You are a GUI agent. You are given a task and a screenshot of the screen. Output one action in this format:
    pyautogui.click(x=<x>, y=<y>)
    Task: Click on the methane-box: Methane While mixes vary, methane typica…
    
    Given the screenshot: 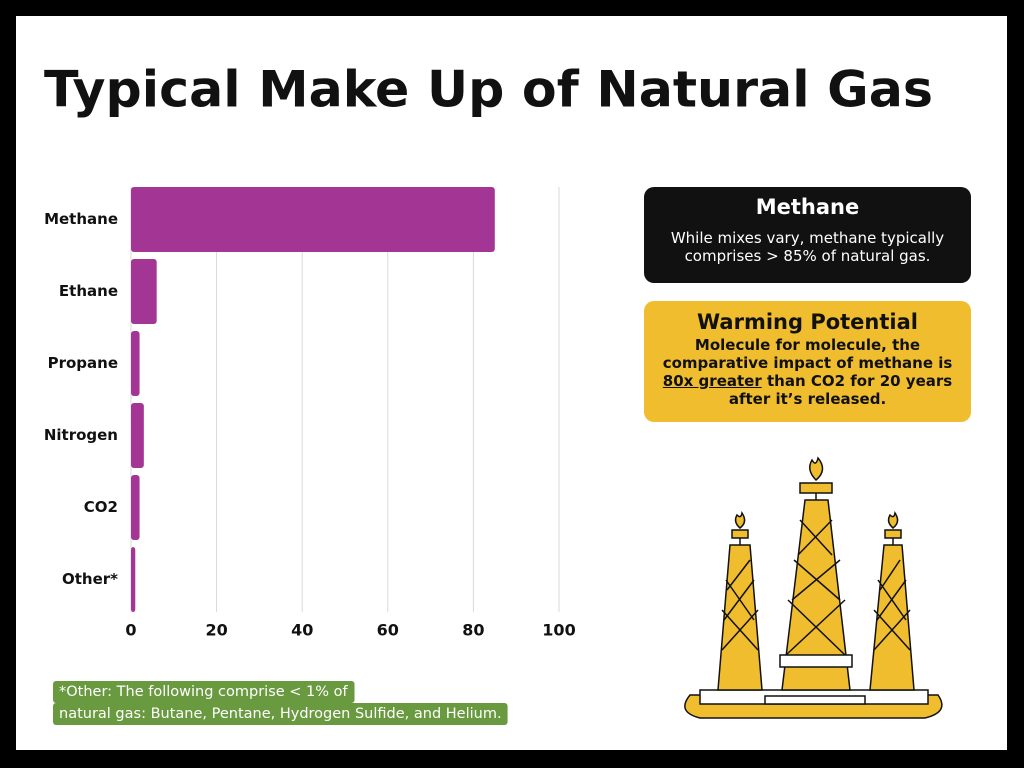 What is the action you would take?
    pyautogui.click(x=807, y=235)
    